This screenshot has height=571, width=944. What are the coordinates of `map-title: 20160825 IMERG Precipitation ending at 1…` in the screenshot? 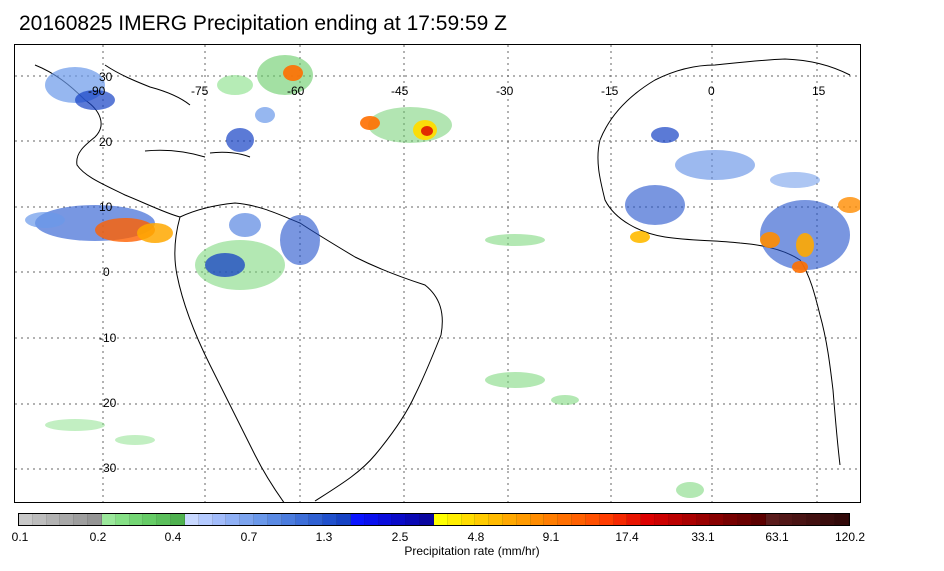 It's located at (263, 23).